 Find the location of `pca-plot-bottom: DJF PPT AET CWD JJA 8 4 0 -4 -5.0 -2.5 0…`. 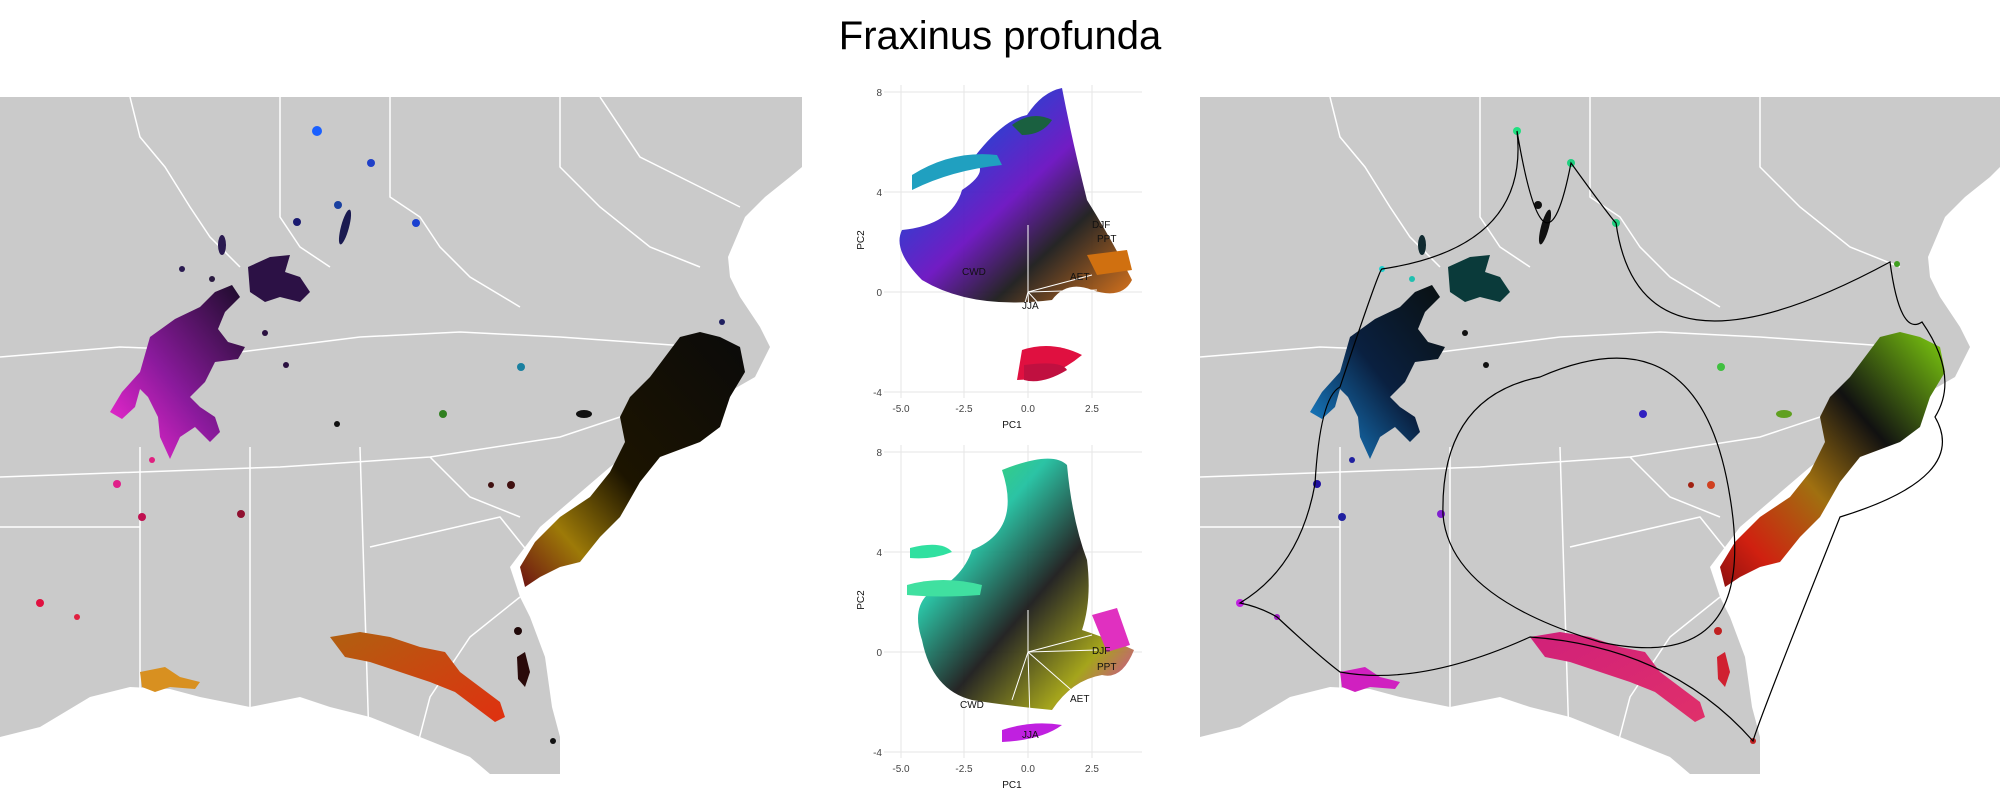

pca-plot-bottom: DJF PPT AET CWD JJA 8 4 0 -4 -5.0 -2.5 0… is located at coordinates (999, 618).